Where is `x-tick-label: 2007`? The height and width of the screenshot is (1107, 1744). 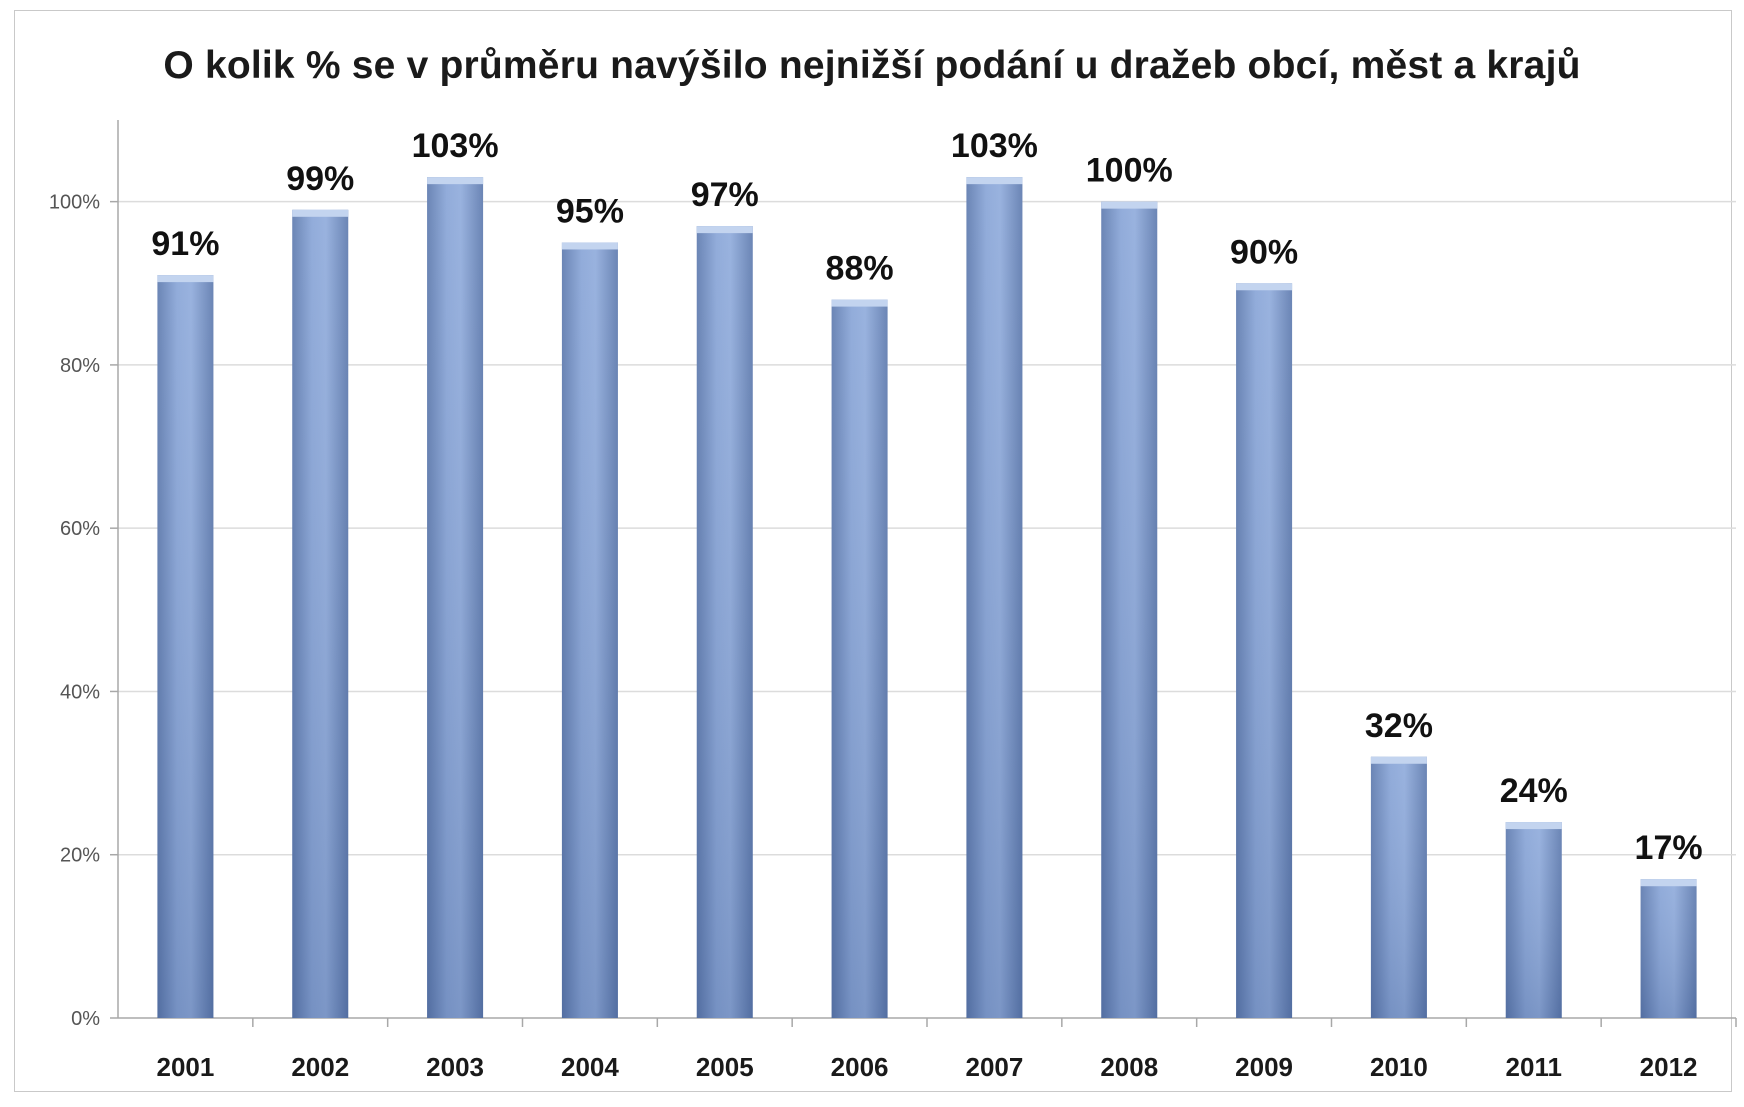
x-tick-label: 2007 is located at coordinates (994, 1067).